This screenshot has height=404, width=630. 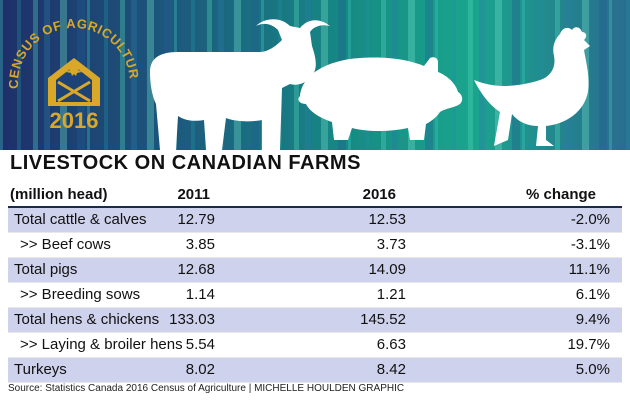 What do you see at coordinates (592, 294) in the screenshot?
I see `percent-change: 6.1%` at bounding box center [592, 294].